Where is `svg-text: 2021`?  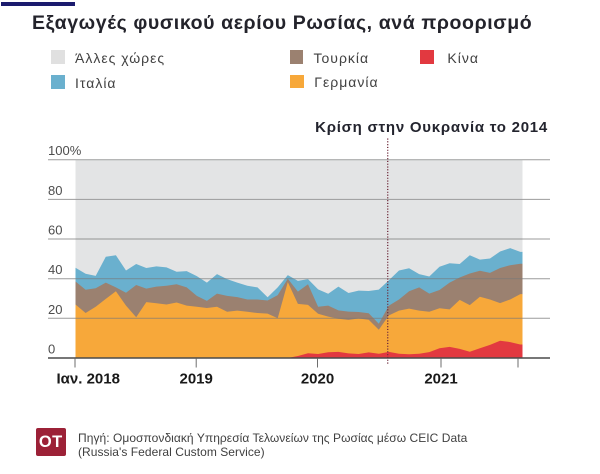
svg-text: 2021 is located at coordinates (440, 379).